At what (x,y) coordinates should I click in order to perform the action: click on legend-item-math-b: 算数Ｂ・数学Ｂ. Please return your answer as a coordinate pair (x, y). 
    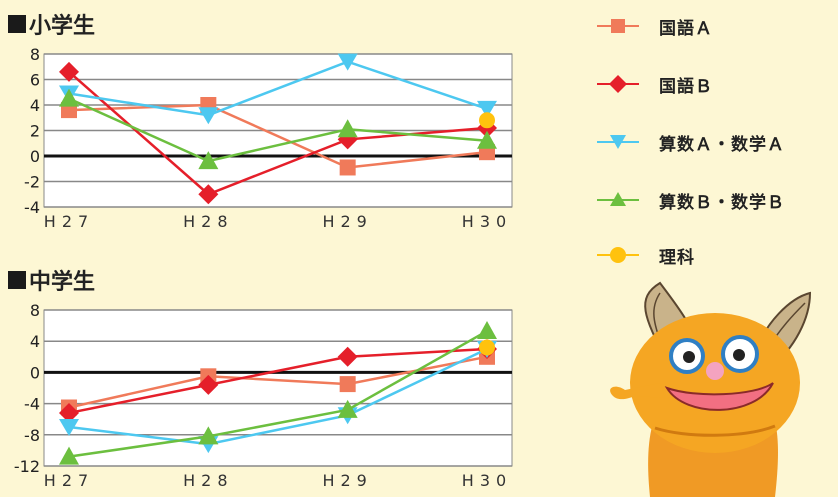
    Looking at the image, I should click on (690, 200).